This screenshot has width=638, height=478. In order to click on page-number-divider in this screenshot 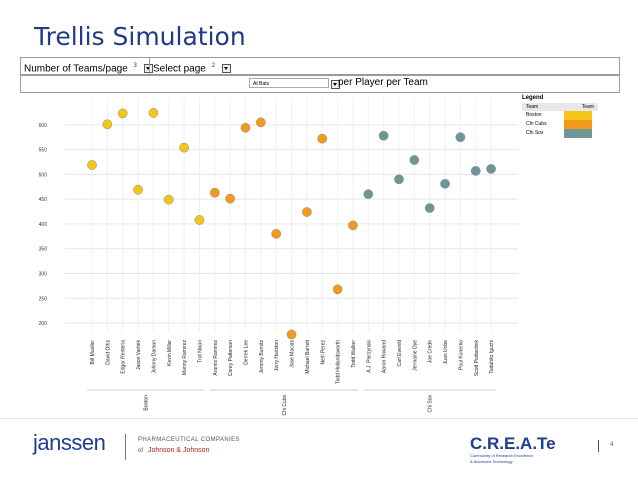, I will do `click(598, 446)`.